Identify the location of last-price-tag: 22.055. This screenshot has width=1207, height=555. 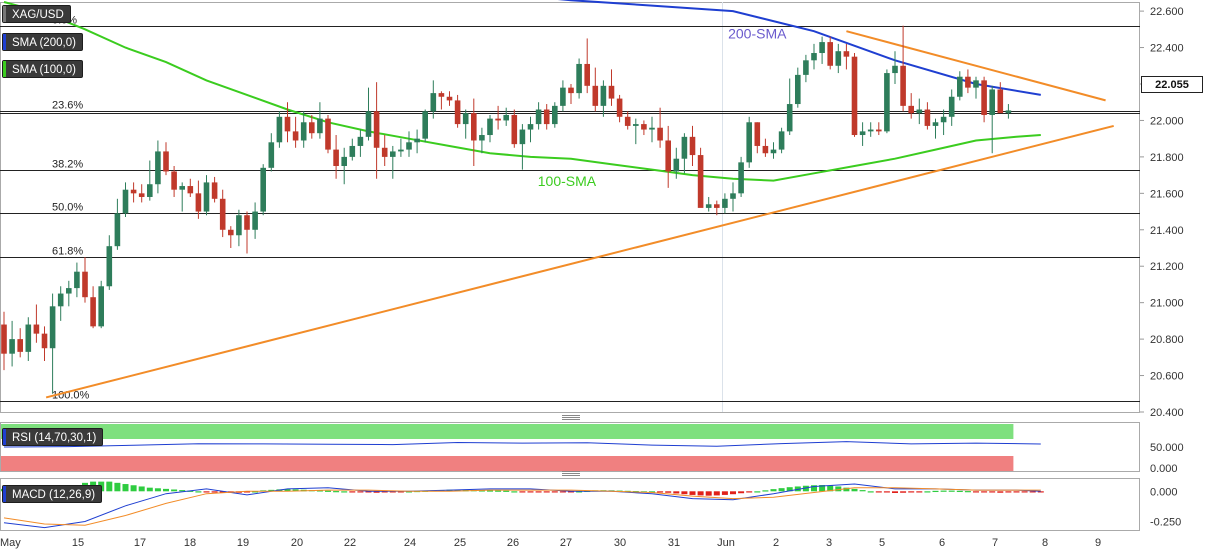
(1172, 84).